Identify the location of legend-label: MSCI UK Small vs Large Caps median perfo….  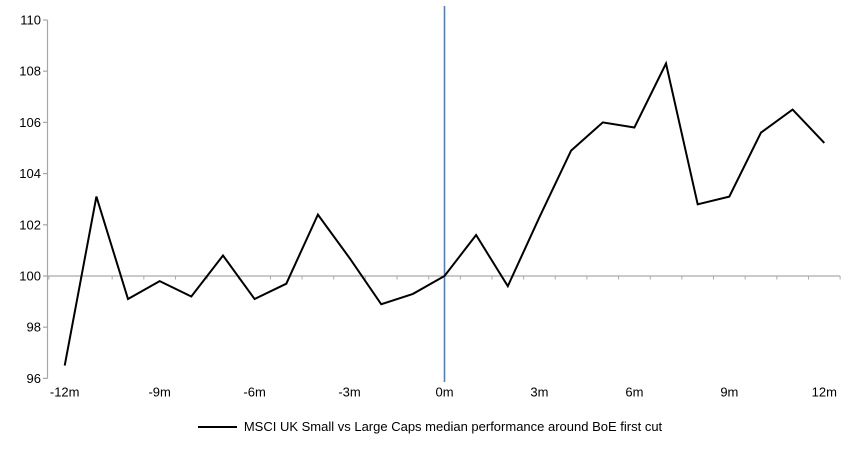
(453, 426).